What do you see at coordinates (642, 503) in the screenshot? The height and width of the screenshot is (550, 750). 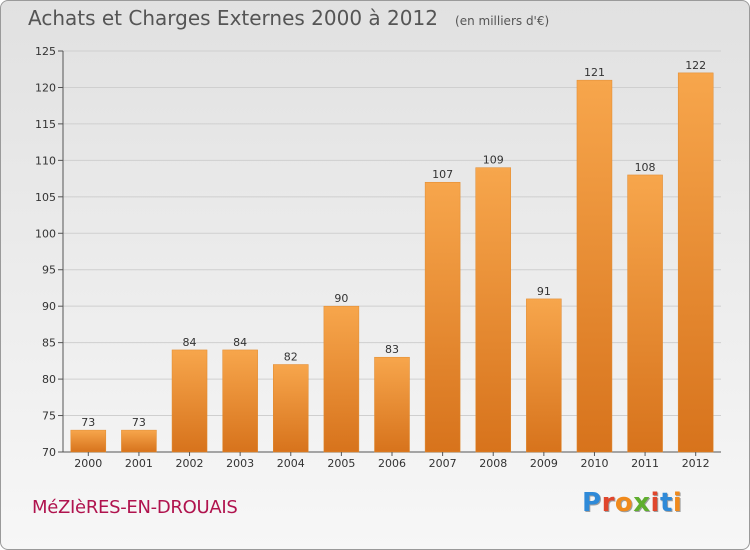 I see `logo-letter: x` at bounding box center [642, 503].